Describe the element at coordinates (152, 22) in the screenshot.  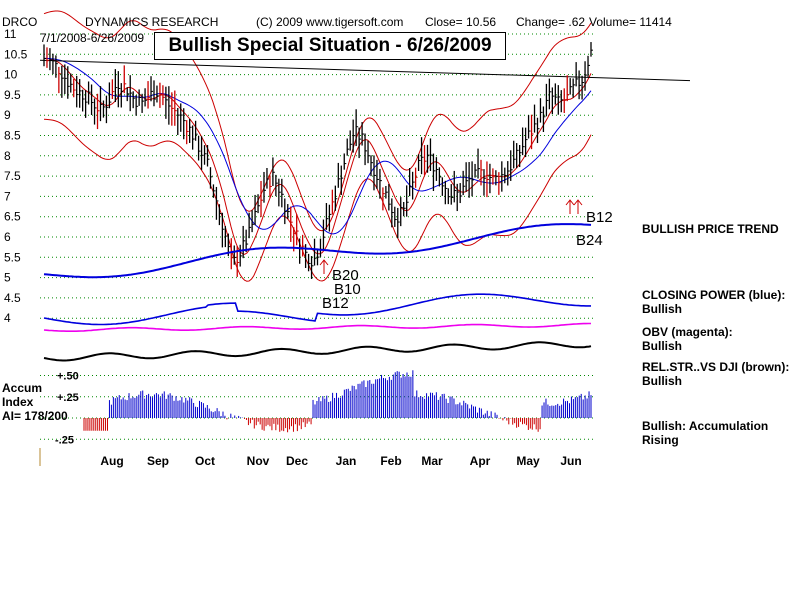
I see `company-name: DYNAMICS RESEARCH` at that location.